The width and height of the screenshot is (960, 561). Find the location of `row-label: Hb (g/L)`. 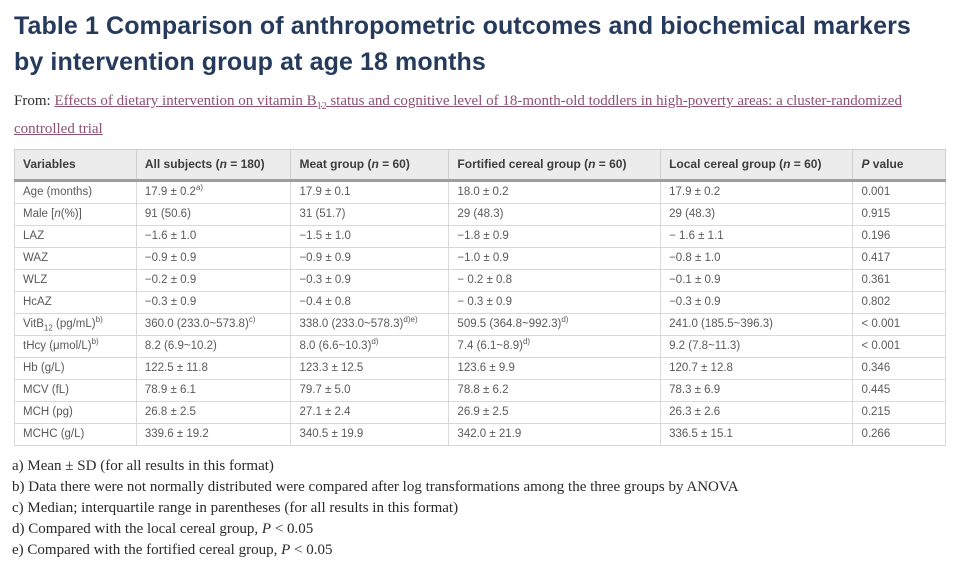

row-label: Hb (g/L) is located at coordinates (75, 368).